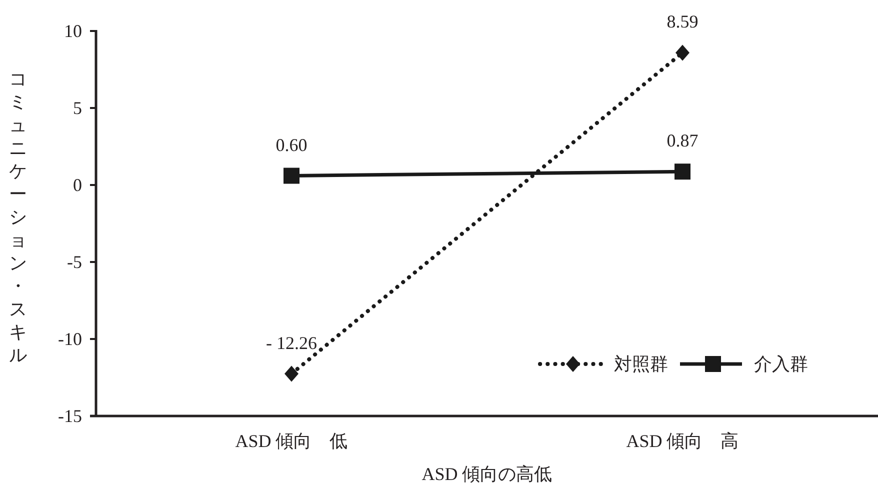  I want to click on y-tick-label: 5, so click(77, 108).